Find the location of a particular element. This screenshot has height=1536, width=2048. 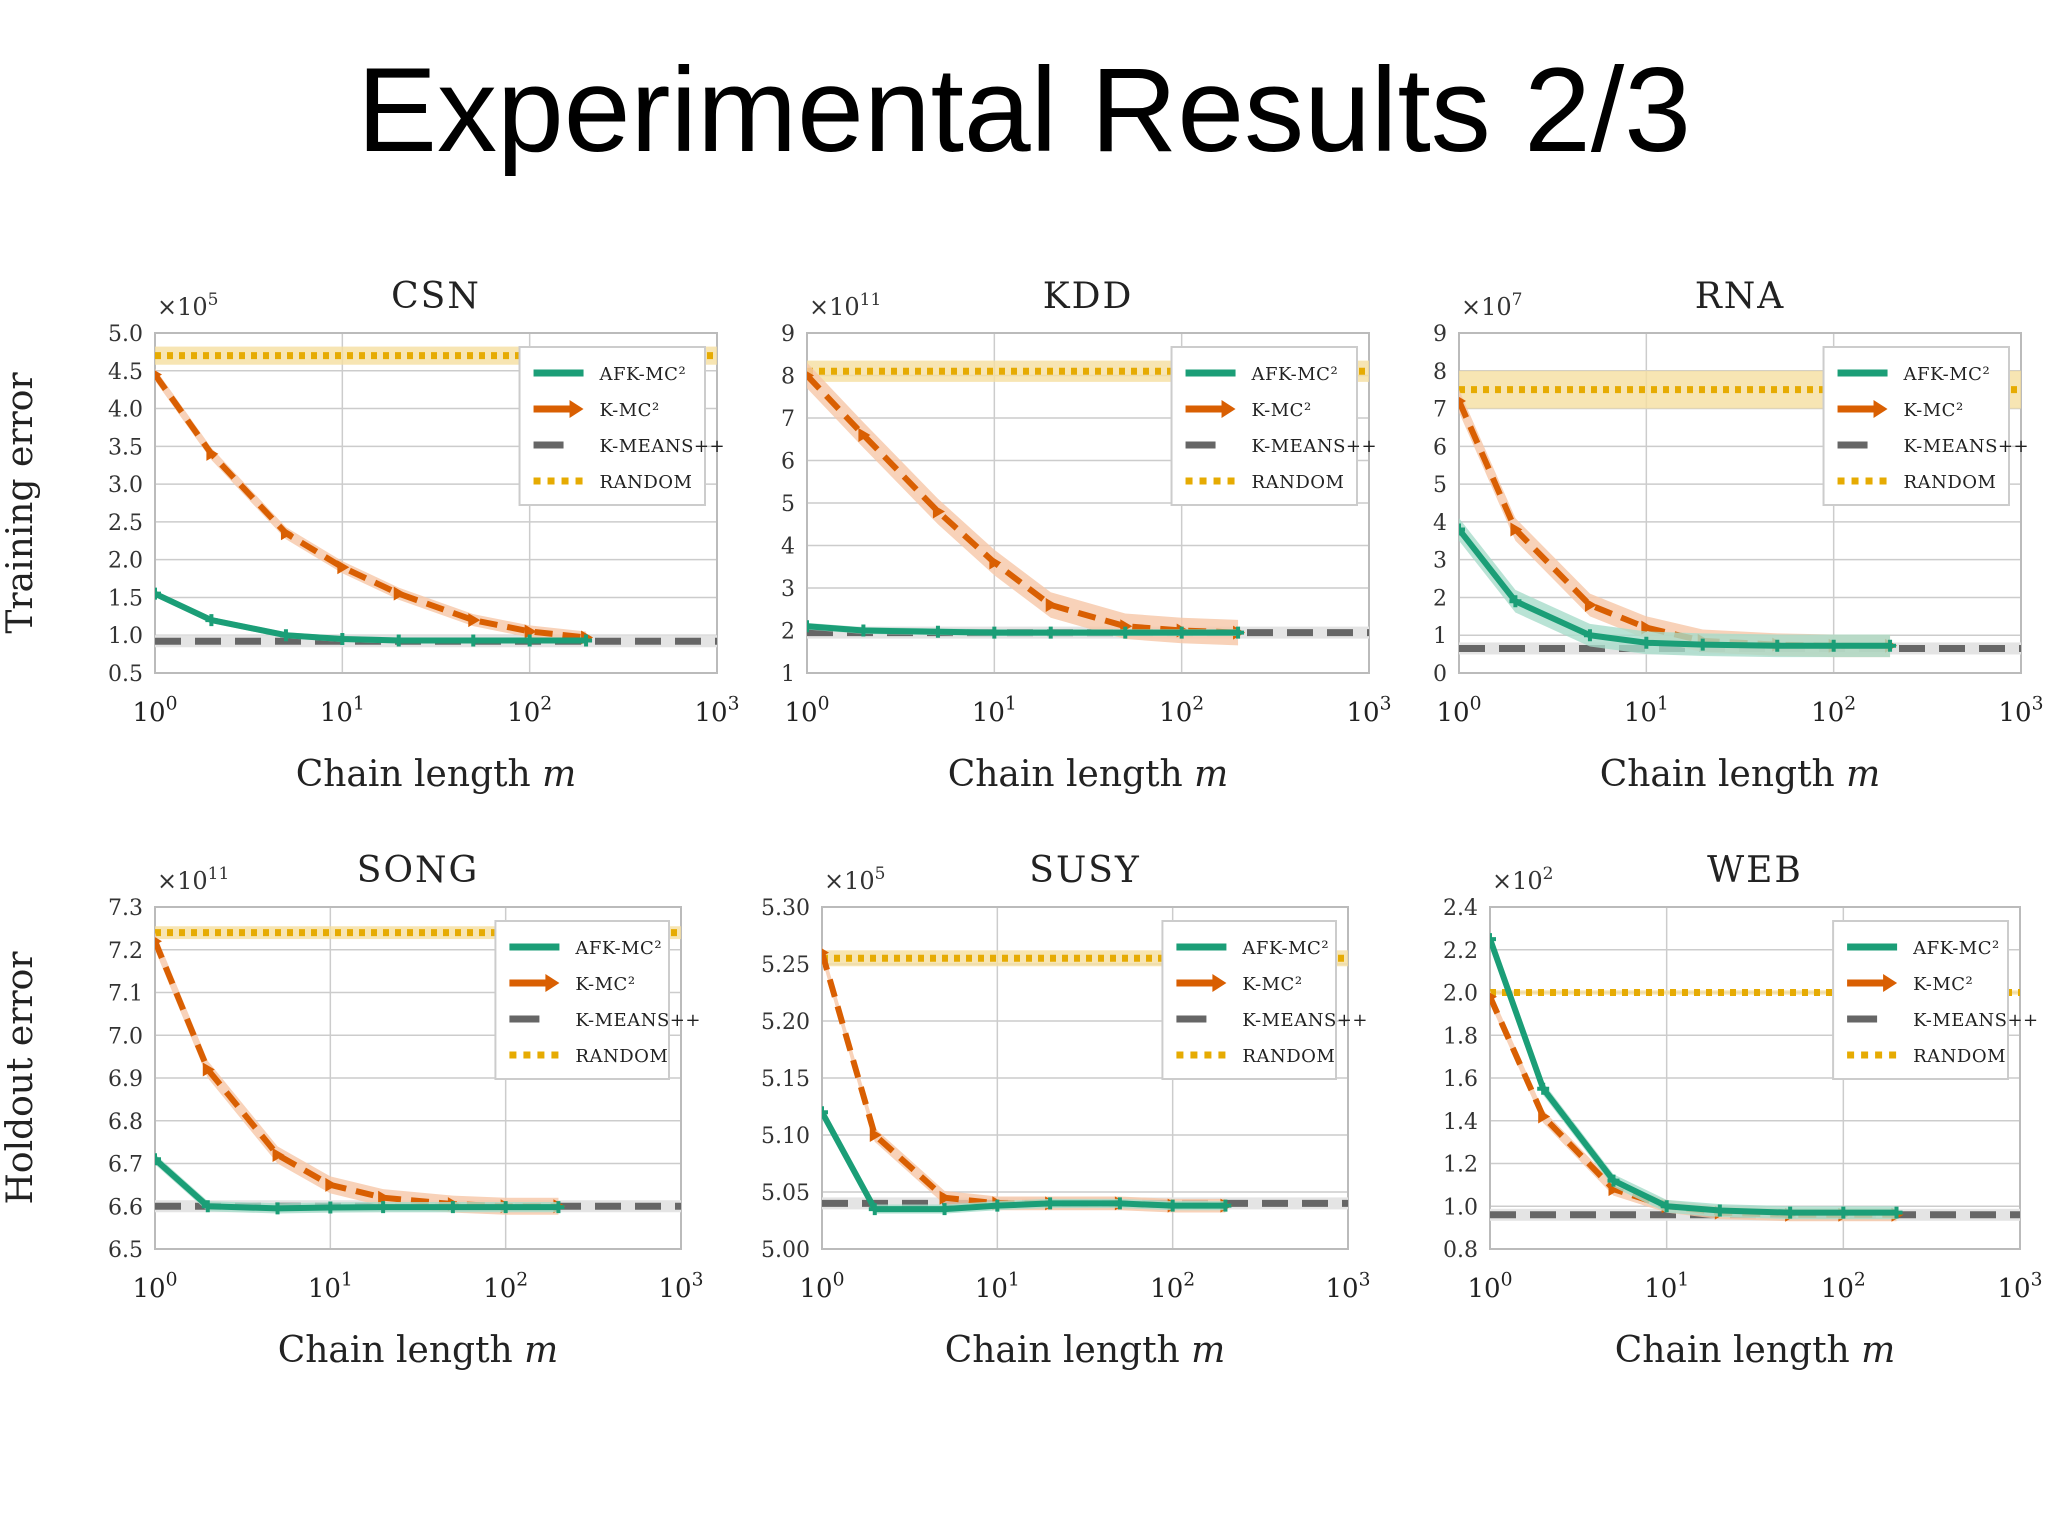

y-tick-label: 6.5 is located at coordinates (125, 1250).